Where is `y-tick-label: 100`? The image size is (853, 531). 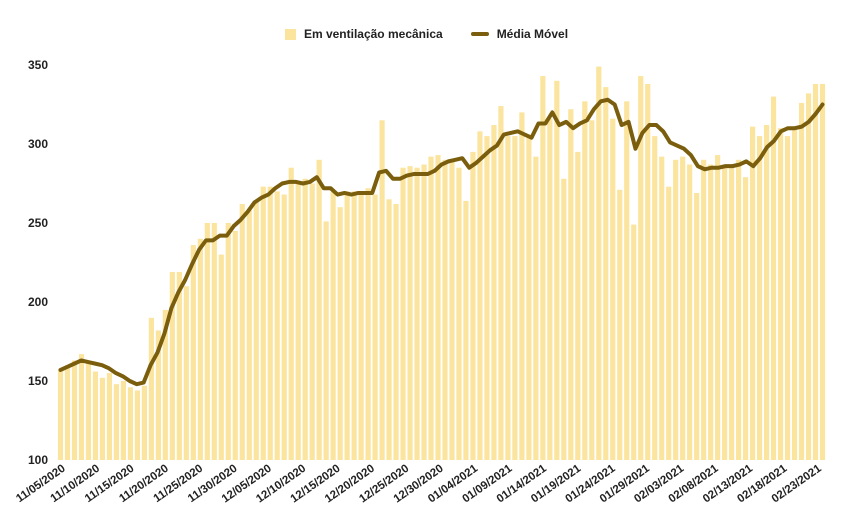 y-tick-label: 100 is located at coordinates (38, 460).